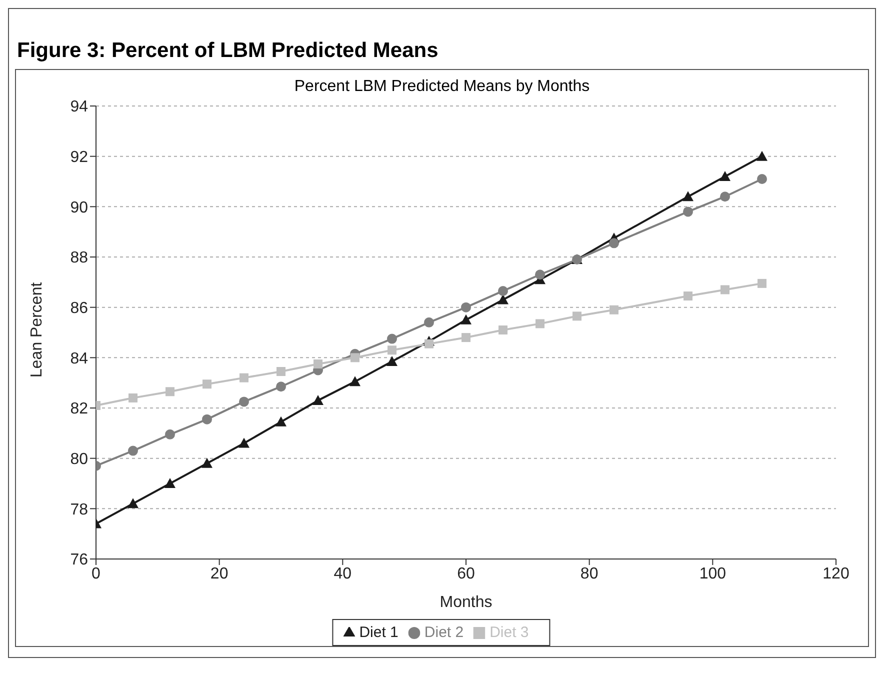 The image size is (887, 684). Describe the element at coordinates (96, 573) in the screenshot. I see `x-tick-label: 0` at that location.